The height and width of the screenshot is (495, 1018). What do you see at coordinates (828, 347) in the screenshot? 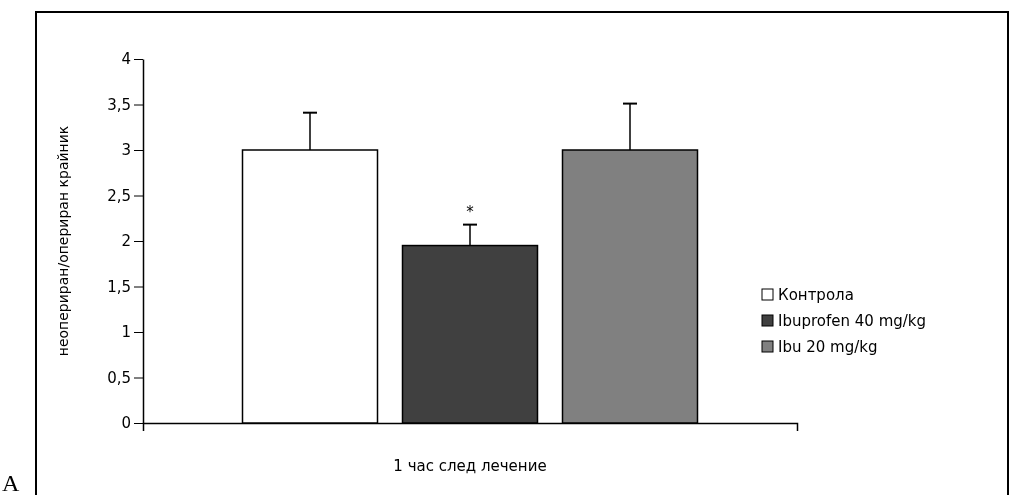
I see `legend-label: Ibu 20 mg/kg` at bounding box center [828, 347].